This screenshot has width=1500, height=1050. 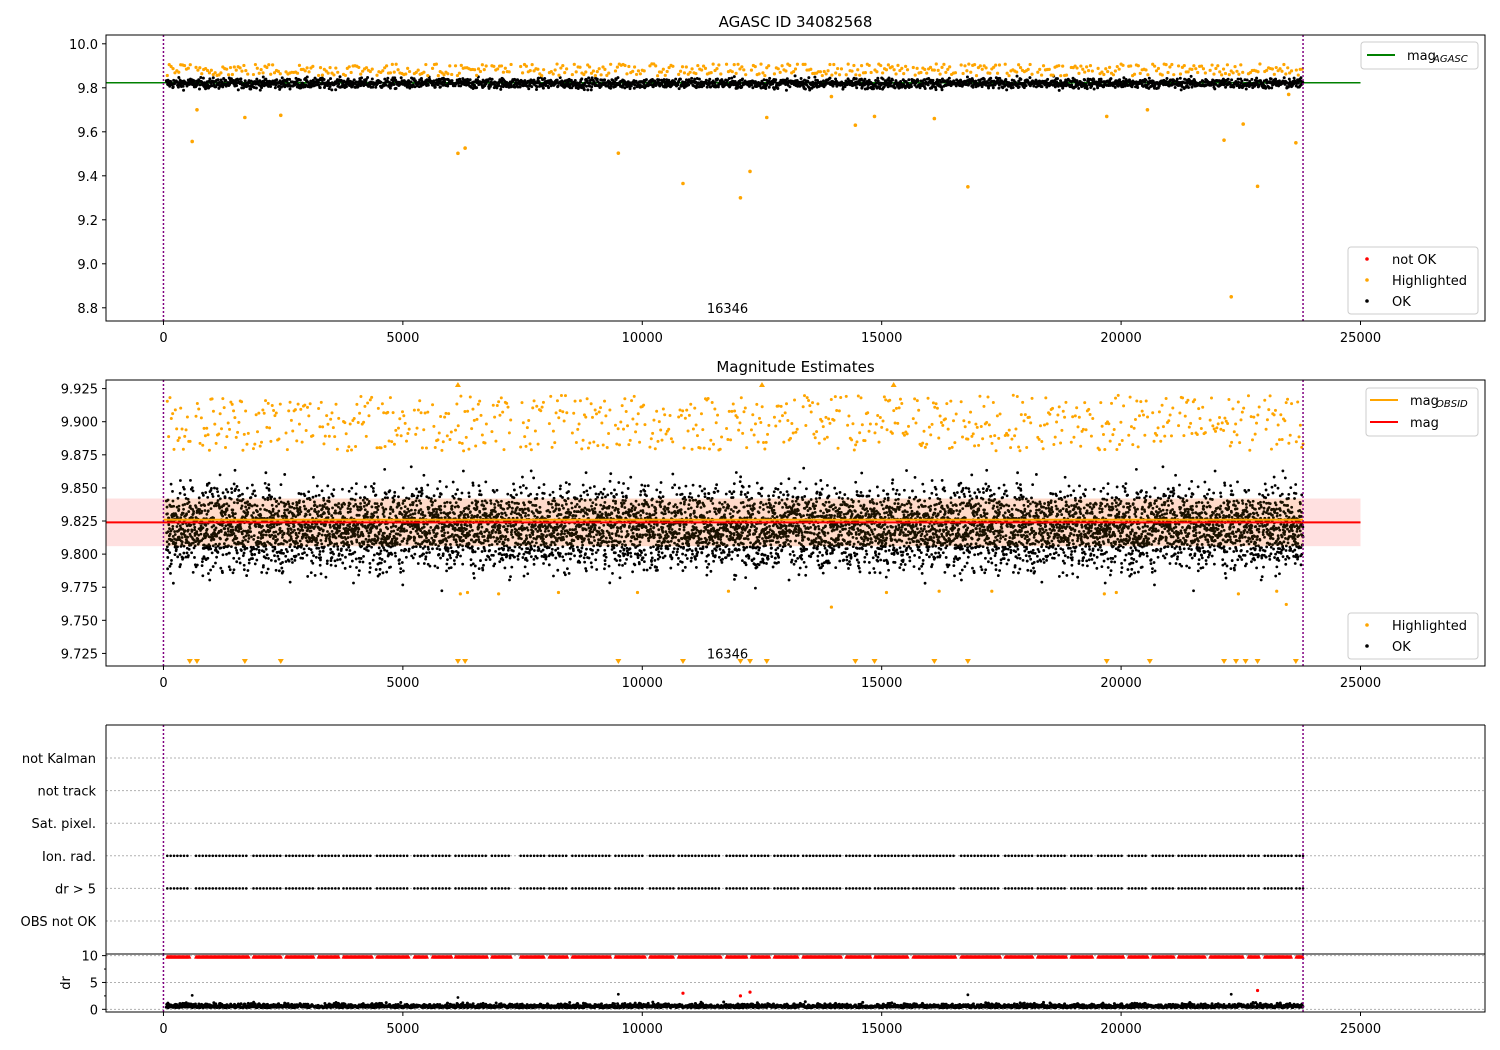 What do you see at coordinates (1360, 338) in the screenshot?
I see `x-tick-label: 25000` at bounding box center [1360, 338].